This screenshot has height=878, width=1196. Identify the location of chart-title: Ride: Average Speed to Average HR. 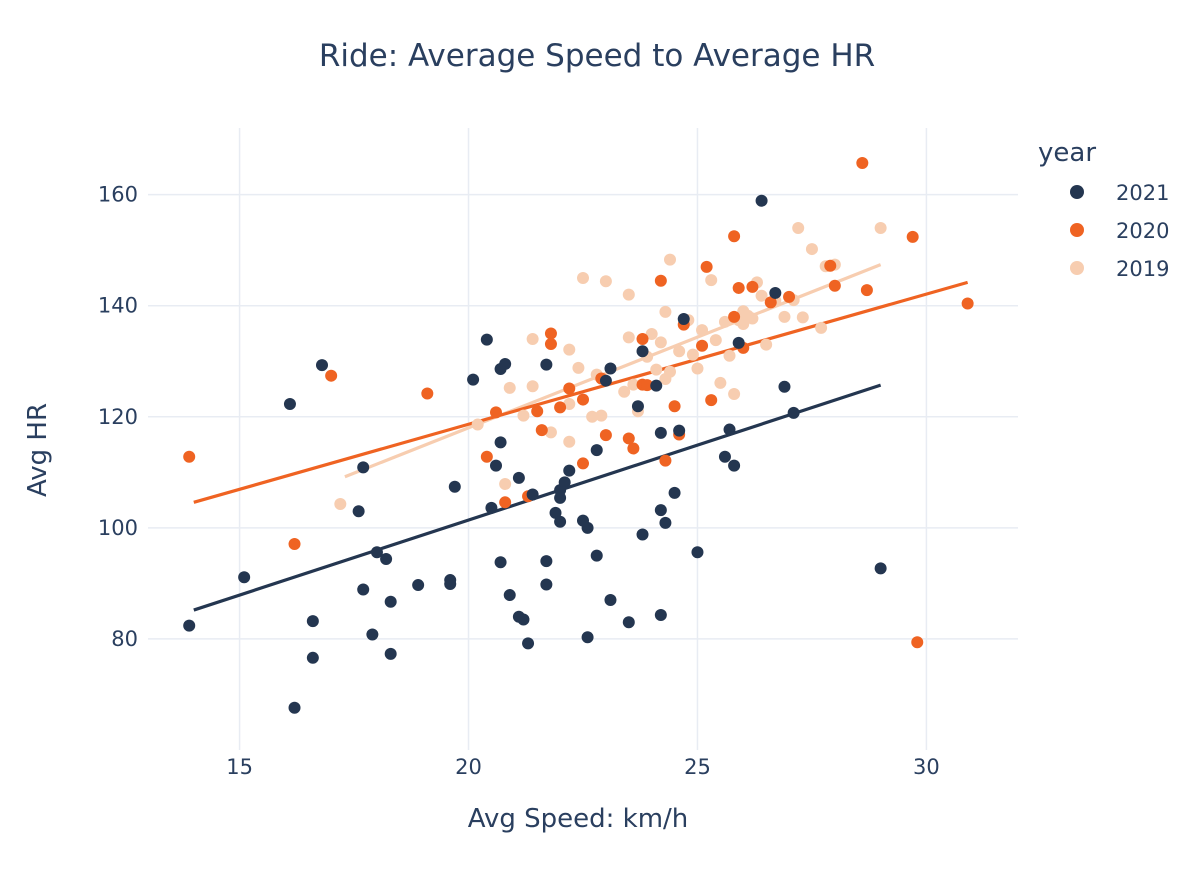
(597, 56).